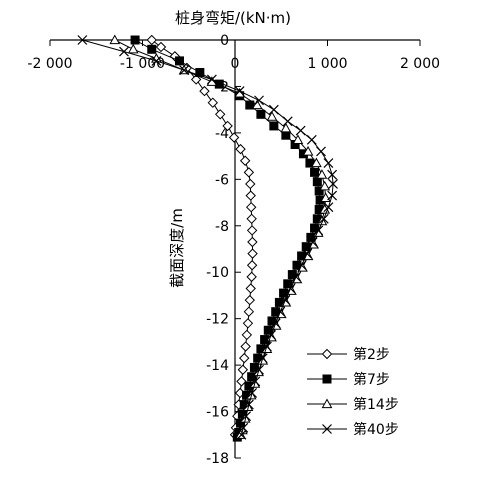 The width and height of the screenshot is (496, 479). I want to click on y-tick-label: 0, so click(224, 41).